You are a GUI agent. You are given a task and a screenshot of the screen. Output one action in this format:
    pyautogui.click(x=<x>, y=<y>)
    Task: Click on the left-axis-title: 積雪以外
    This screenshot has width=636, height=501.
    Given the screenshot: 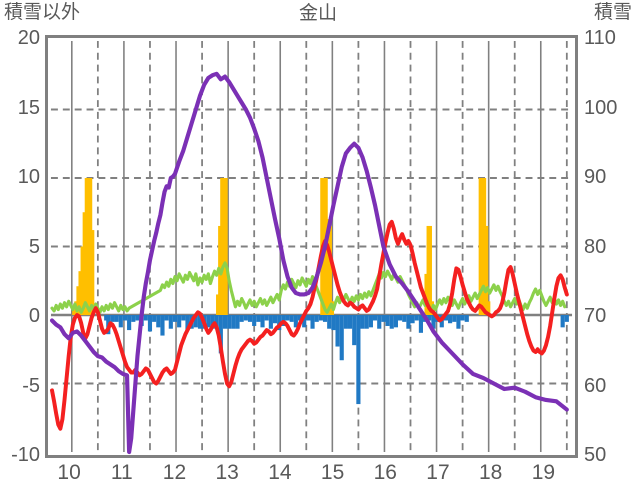 What is the action you would take?
    pyautogui.click(x=42, y=12)
    